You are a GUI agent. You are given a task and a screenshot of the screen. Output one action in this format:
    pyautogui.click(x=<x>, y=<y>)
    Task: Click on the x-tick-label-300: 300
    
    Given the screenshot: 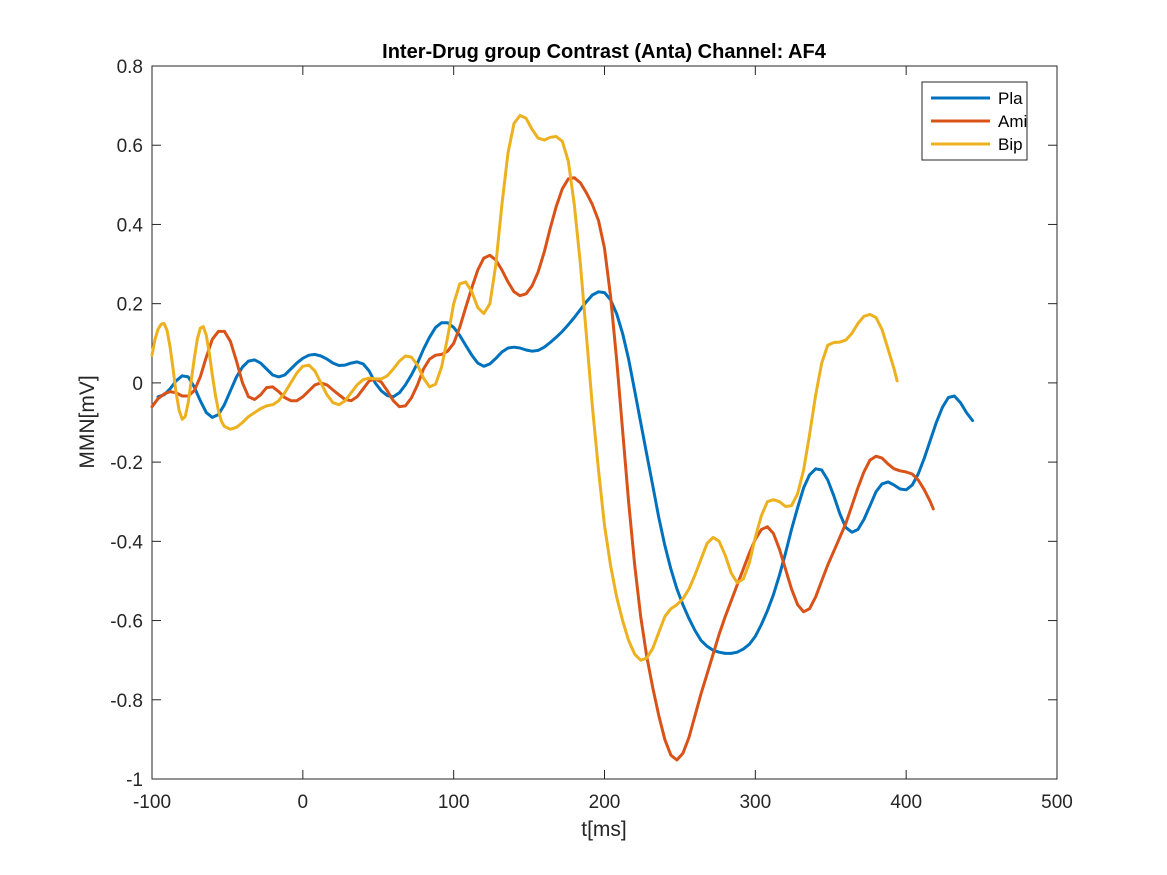 What is the action you would take?
    pyautogui.click(x=755, y=802)
    